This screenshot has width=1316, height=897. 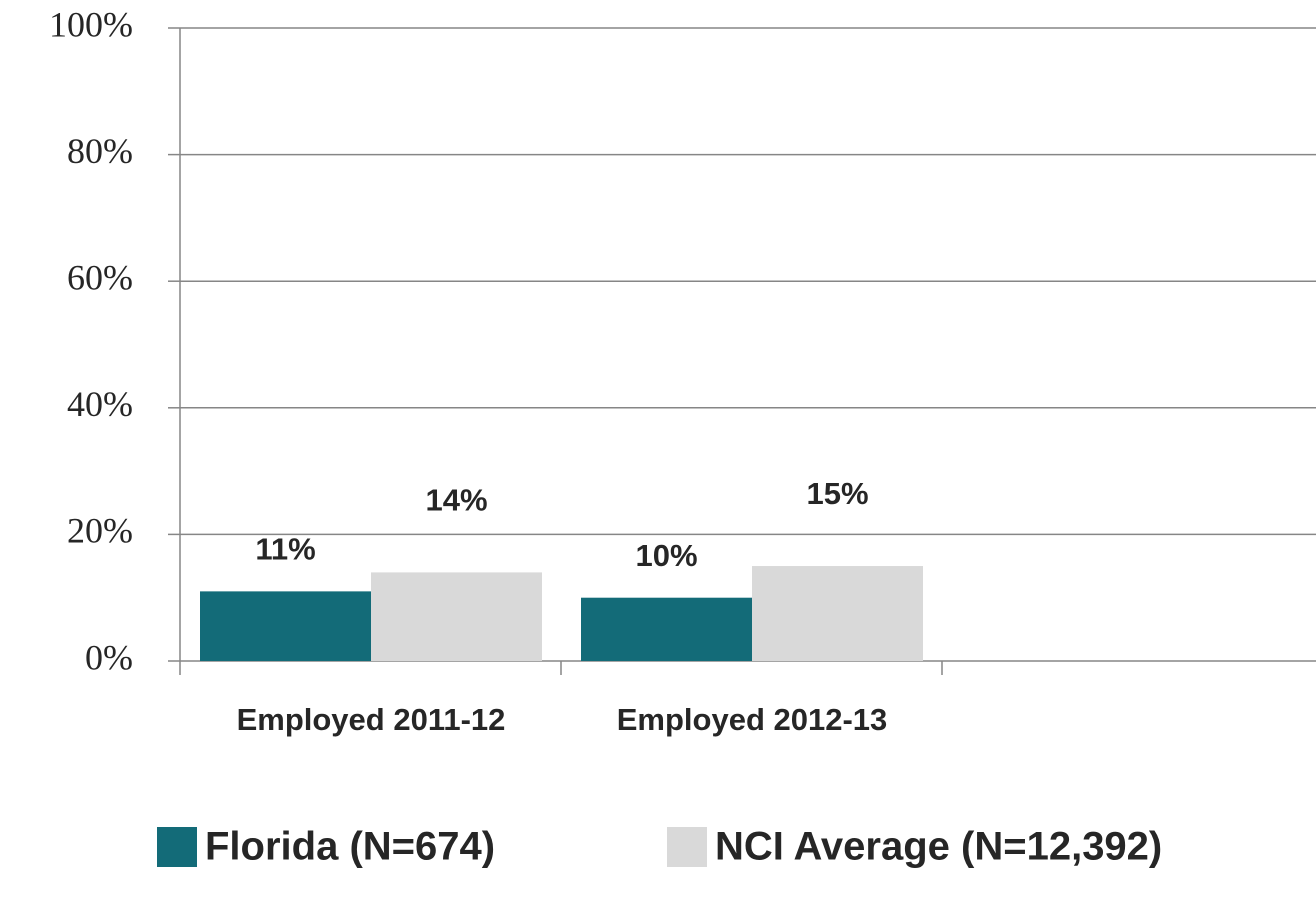 What do you see at coordinates (371, 719) in the screenshot?
I see `x-tick-label: Employed 2011-12` at bounding box center [371, 719].